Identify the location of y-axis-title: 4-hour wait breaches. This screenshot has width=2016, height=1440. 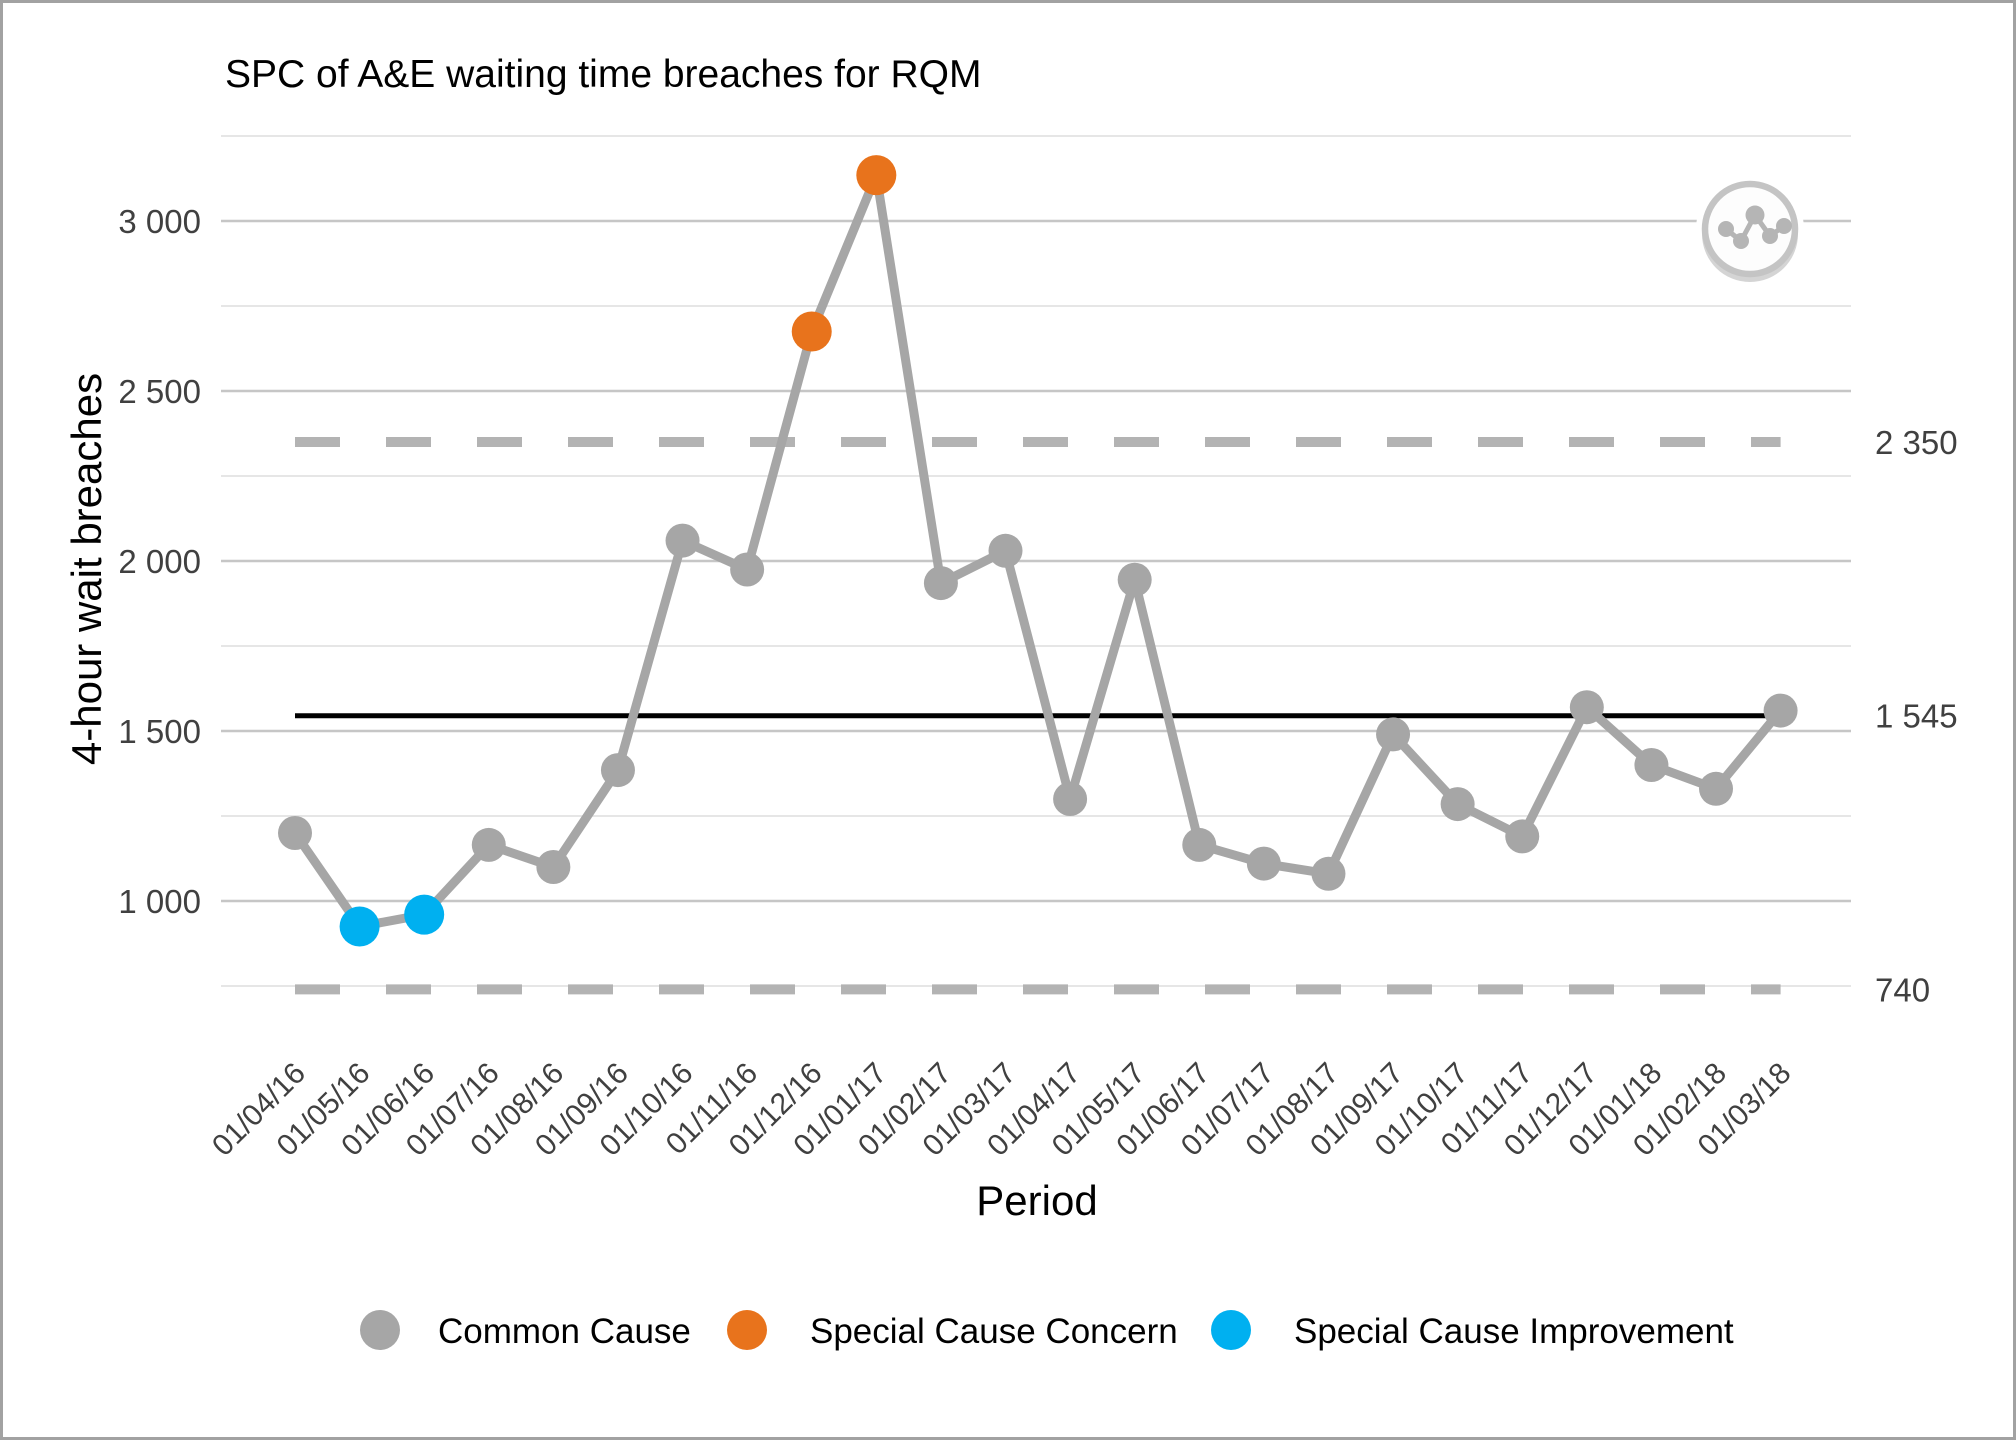
(86, 569).